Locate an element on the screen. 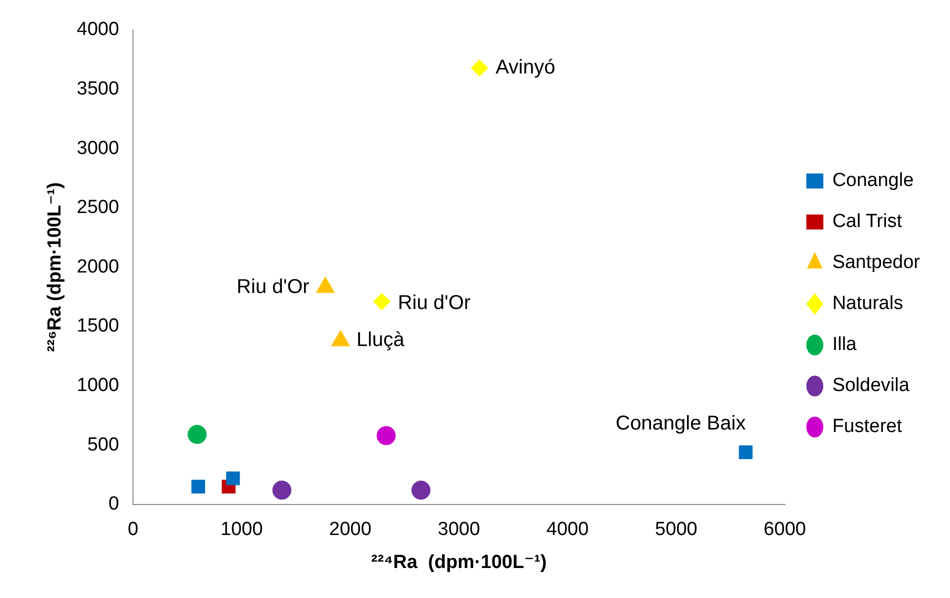 The height and width of the screenshot is (598, 950). legend-label: Illa is located at coordinates (845, 345).